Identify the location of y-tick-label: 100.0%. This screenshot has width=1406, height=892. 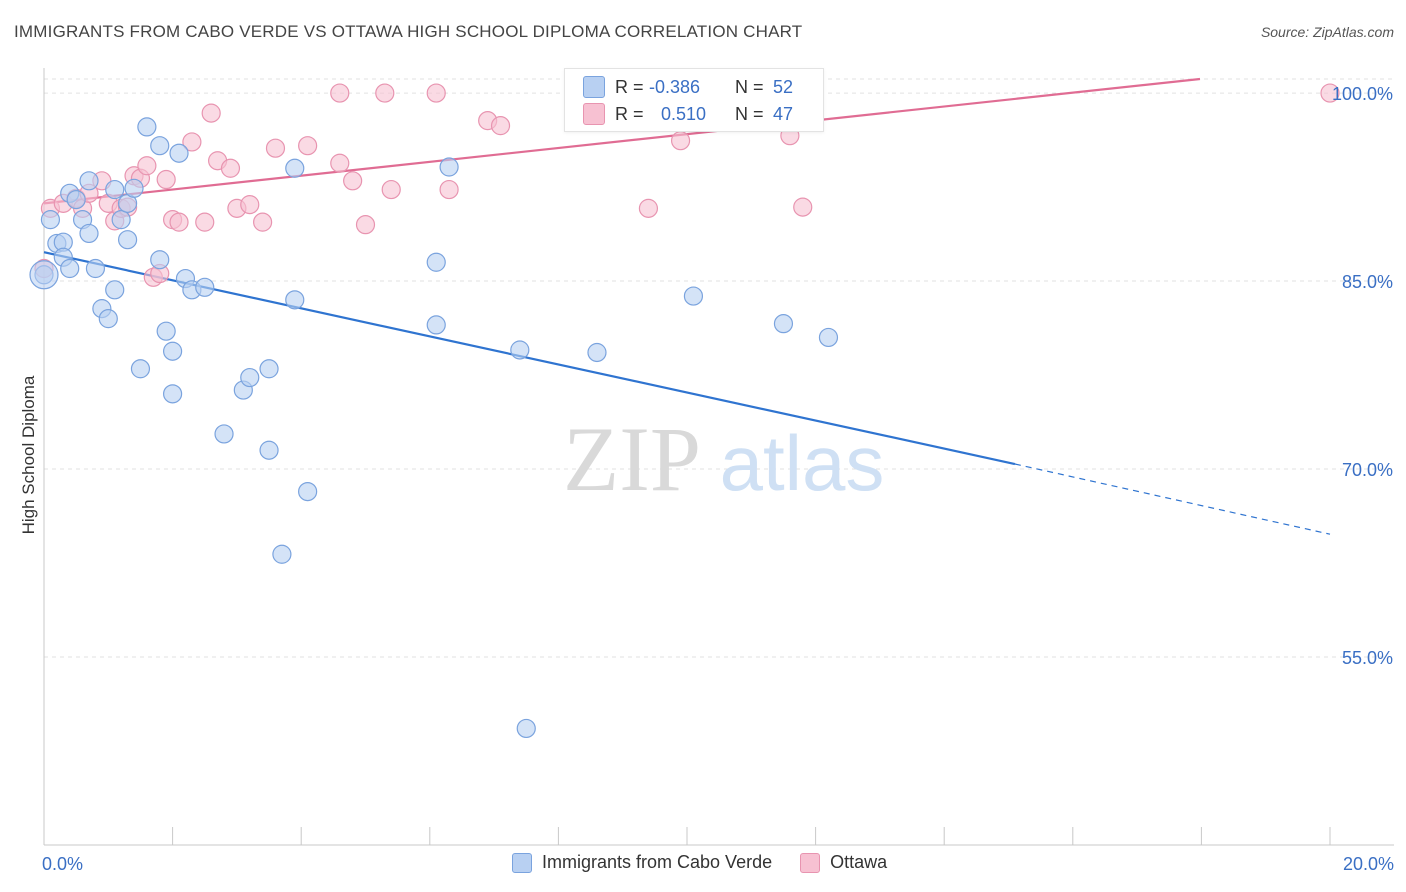
(1362, 94).